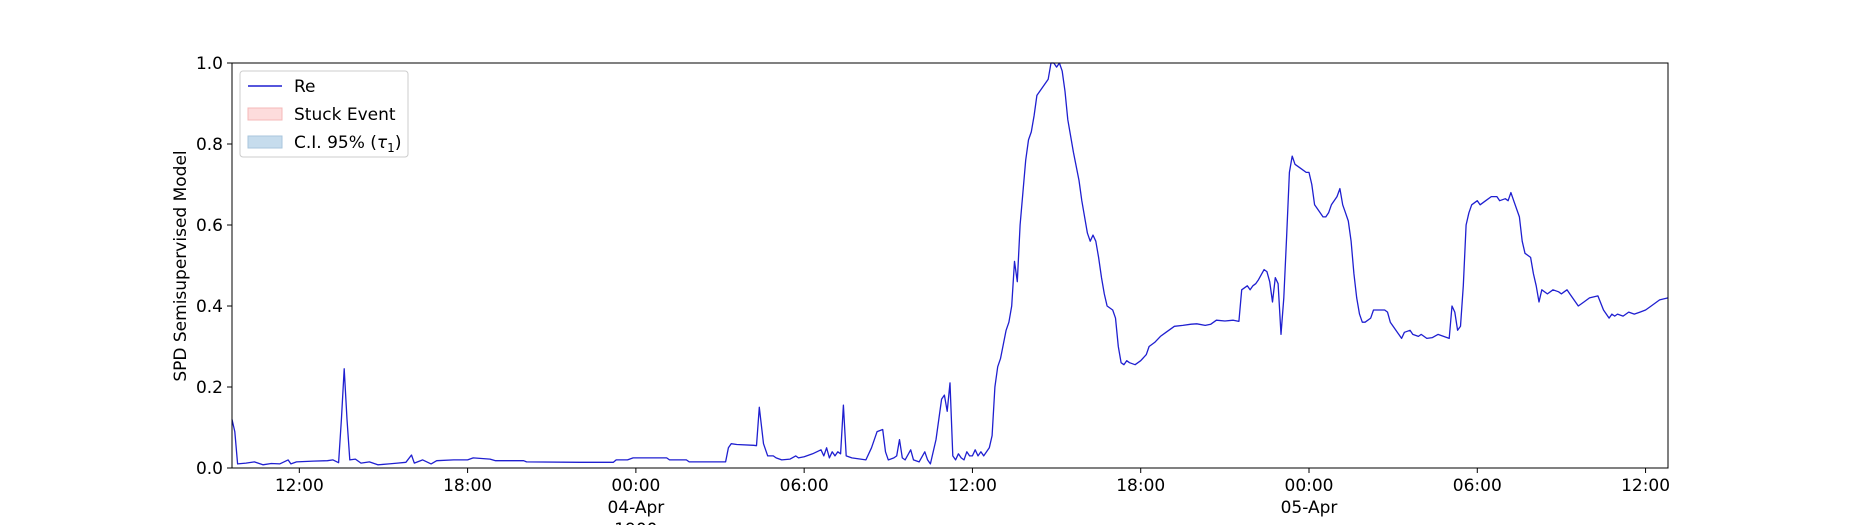 This screenshot has height=525, width=1850. What do you see at coordinates (209, 226) in the screenshot?
I see `y-tick-label: 0.6` at bounding box center [209, 226].